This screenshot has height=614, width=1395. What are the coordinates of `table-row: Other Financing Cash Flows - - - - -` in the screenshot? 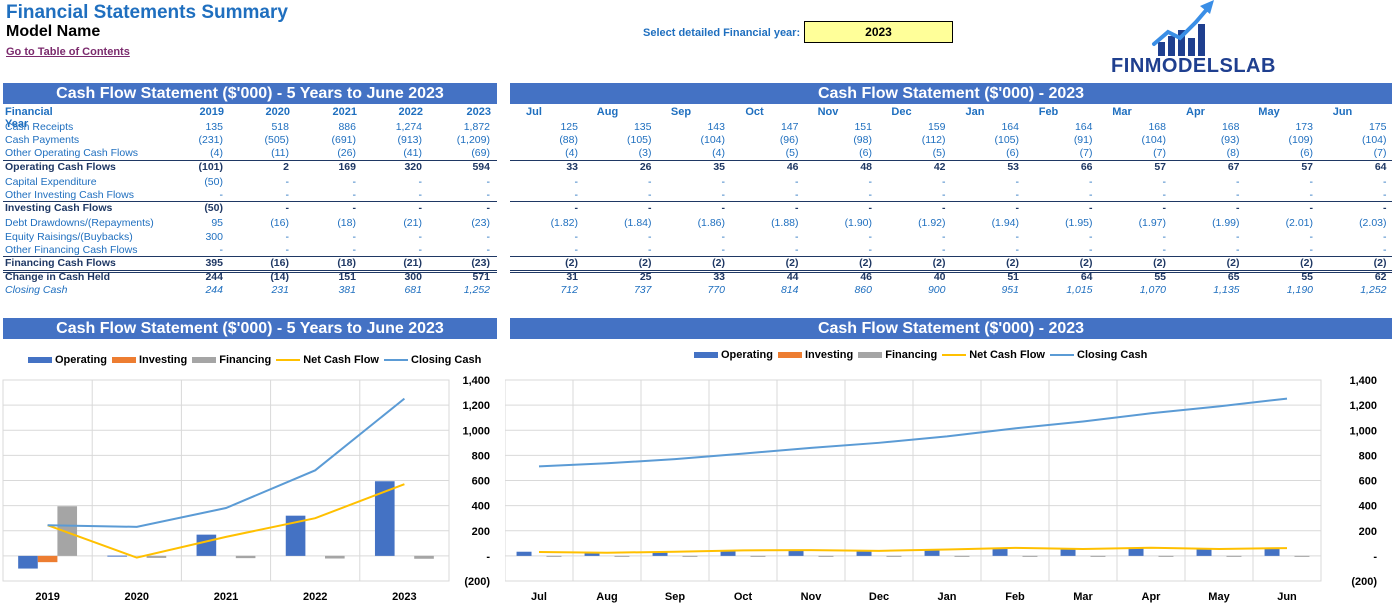 It's located at (250, 250).